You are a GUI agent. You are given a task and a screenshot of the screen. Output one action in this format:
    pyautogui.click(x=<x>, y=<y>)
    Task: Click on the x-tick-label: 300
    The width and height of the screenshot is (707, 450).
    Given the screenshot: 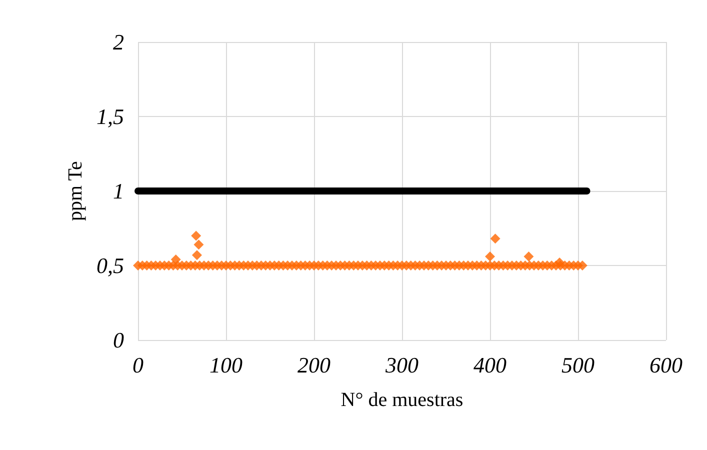 What is the action you would take?
    pyautogui.click(x=401, y=365)
    